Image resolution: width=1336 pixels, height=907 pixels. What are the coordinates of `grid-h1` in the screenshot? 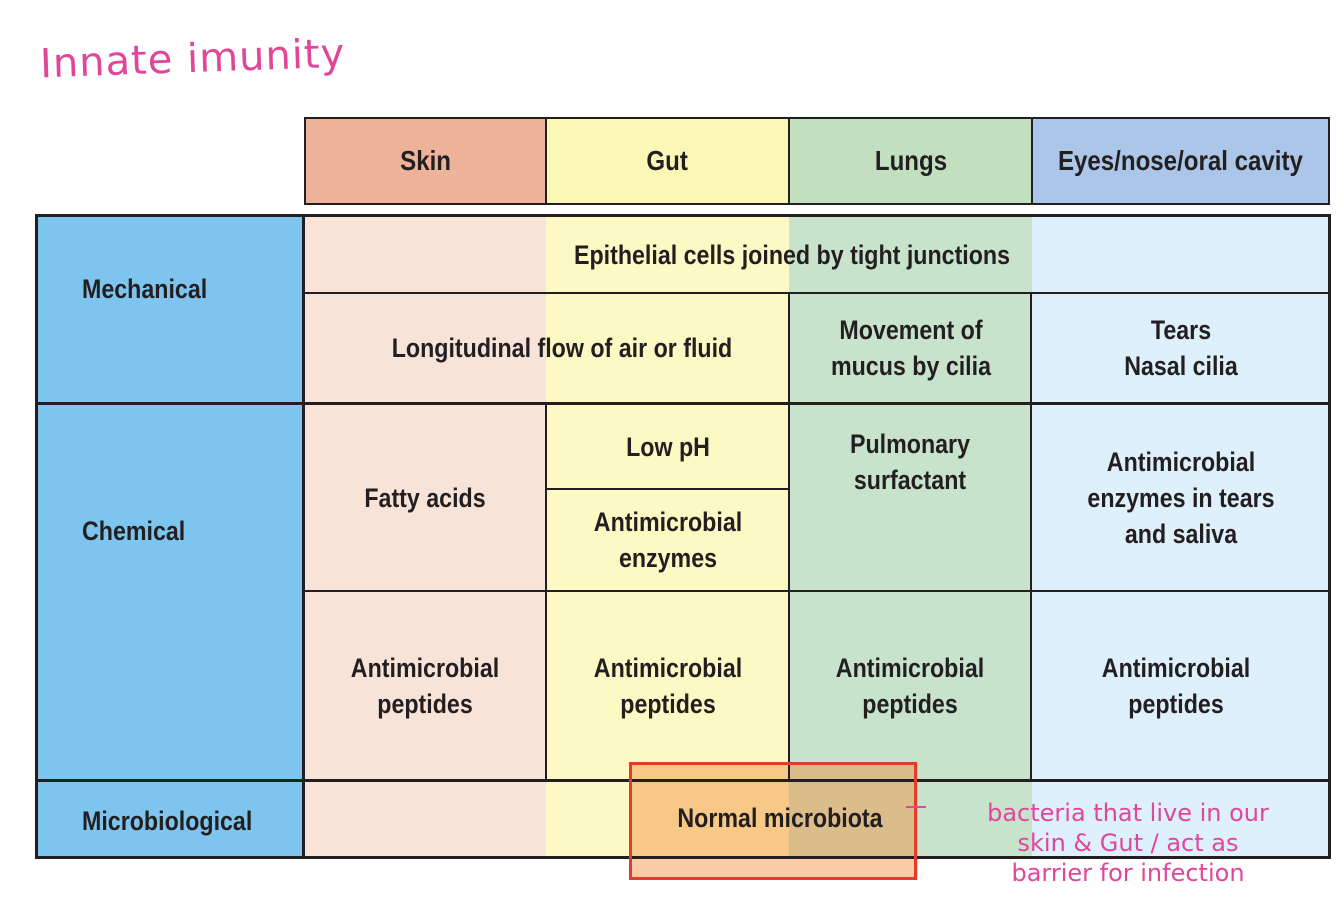 It's located at (817, 293).